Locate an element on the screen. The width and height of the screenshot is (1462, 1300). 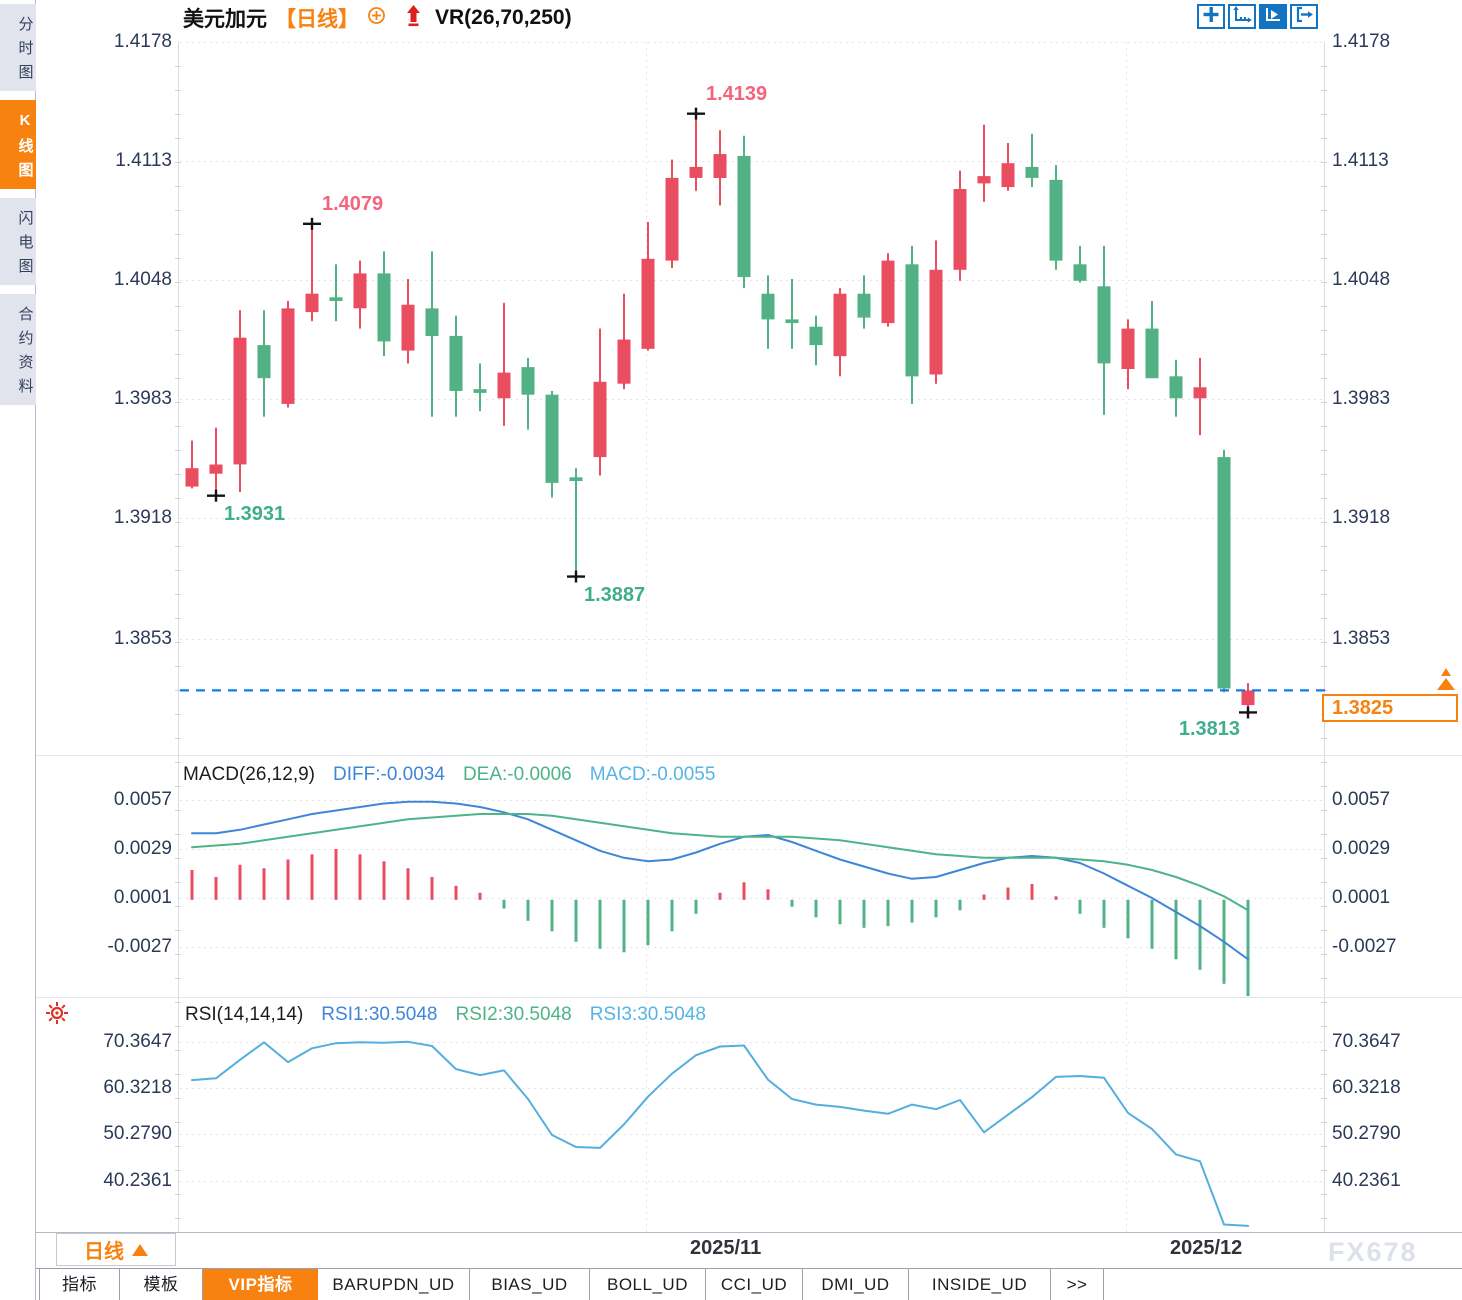
xaxis-row: 日线 2025/11 2025/12 FX678 is located at coordinates (749, 1250).